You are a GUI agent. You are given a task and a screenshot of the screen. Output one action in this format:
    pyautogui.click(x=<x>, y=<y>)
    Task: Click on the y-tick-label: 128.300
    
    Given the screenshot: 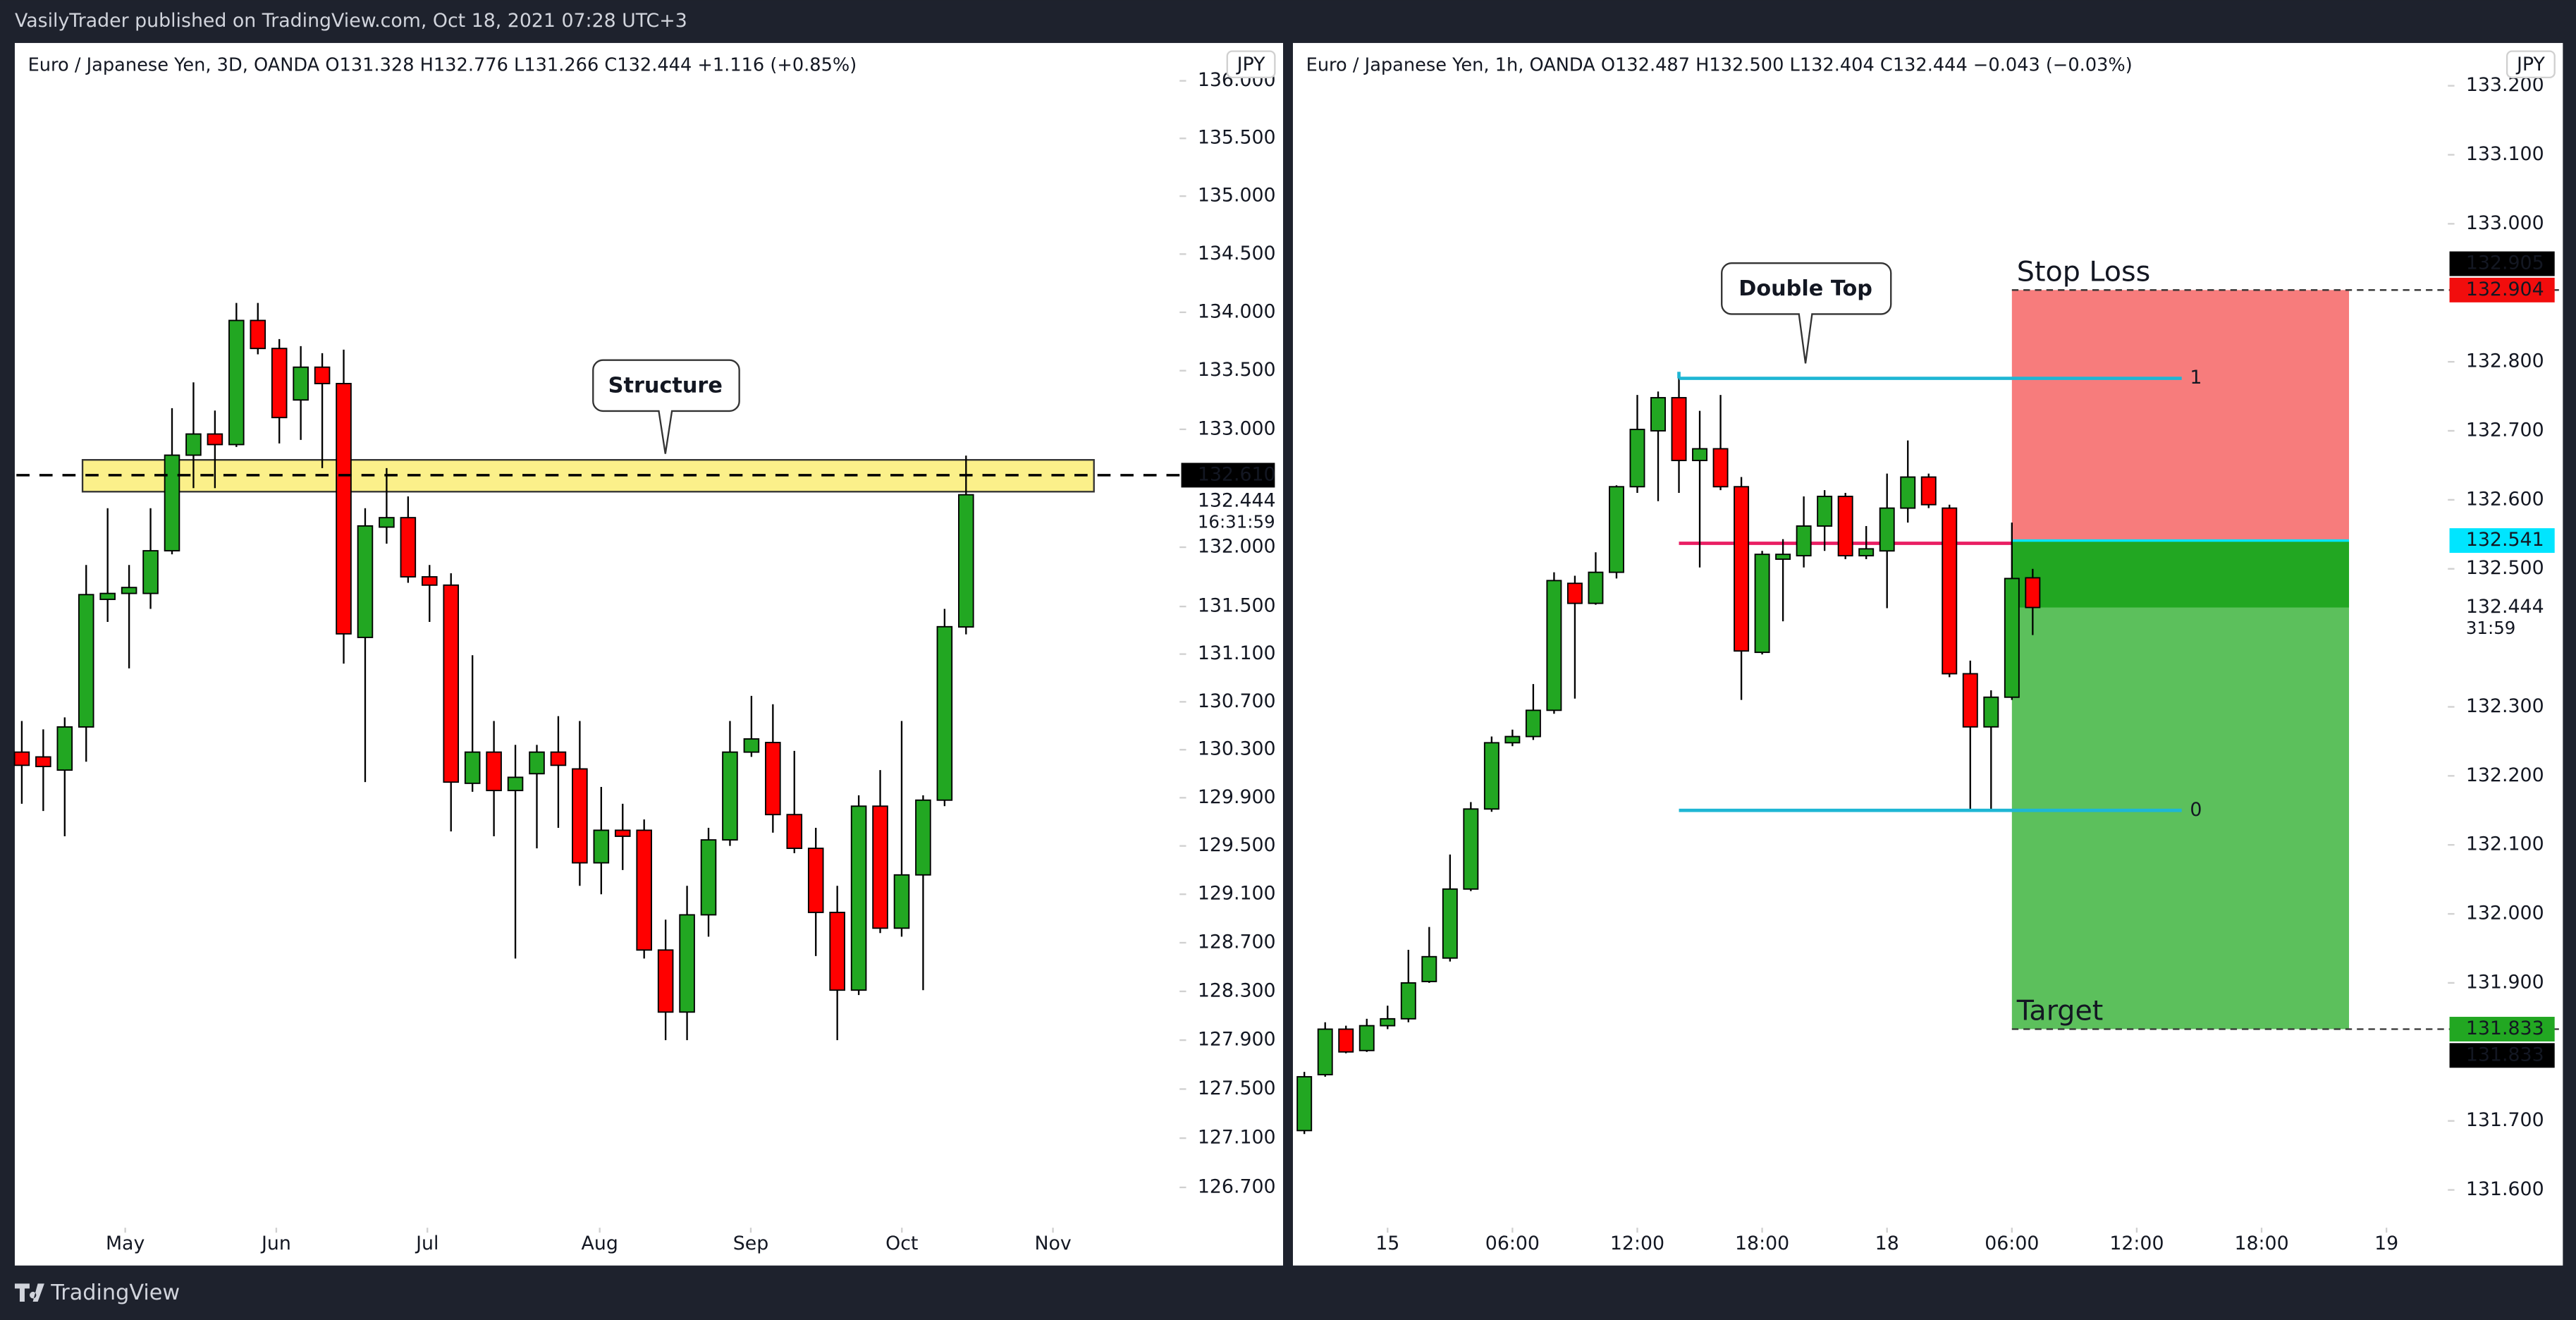 What is the action you would take?
    pyautogui.click(x=1237, y=990)
    